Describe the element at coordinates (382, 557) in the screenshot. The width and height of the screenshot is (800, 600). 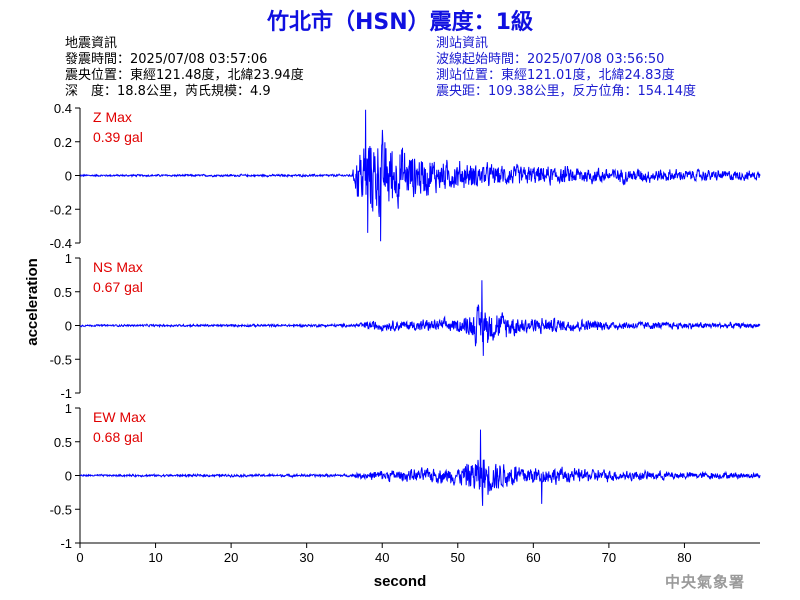
I see `x-tick-label: 40` at that location.